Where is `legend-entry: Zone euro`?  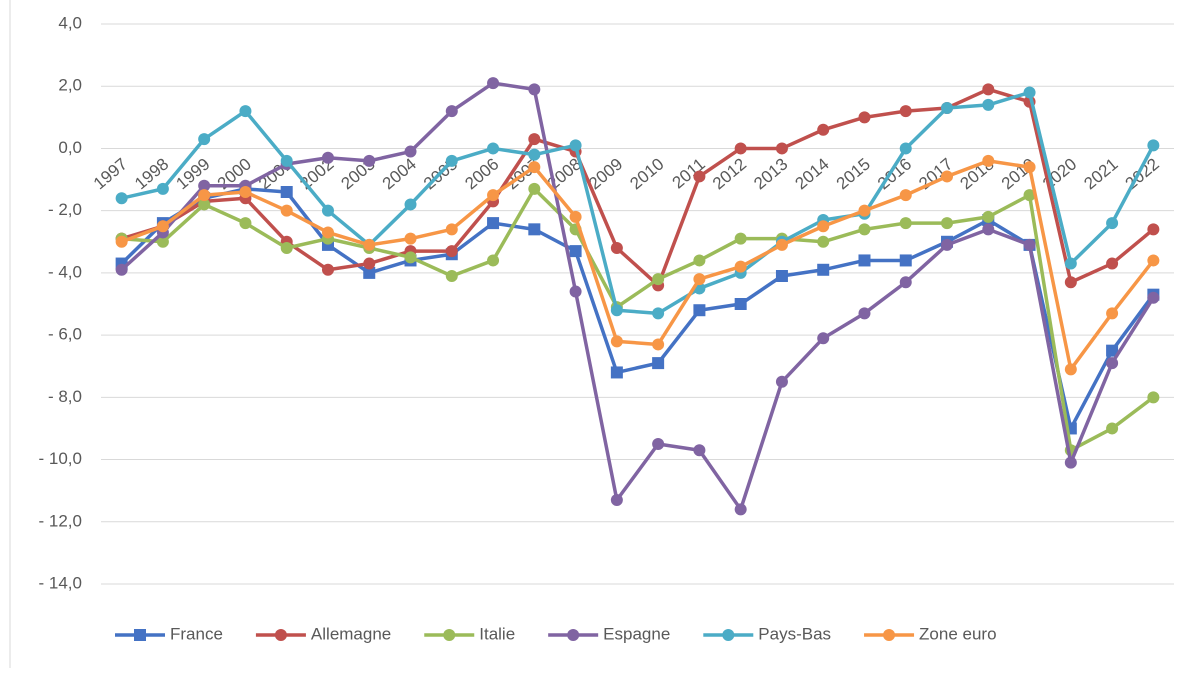 legend-entry: Zone euro is located at coordinates (930, 633).